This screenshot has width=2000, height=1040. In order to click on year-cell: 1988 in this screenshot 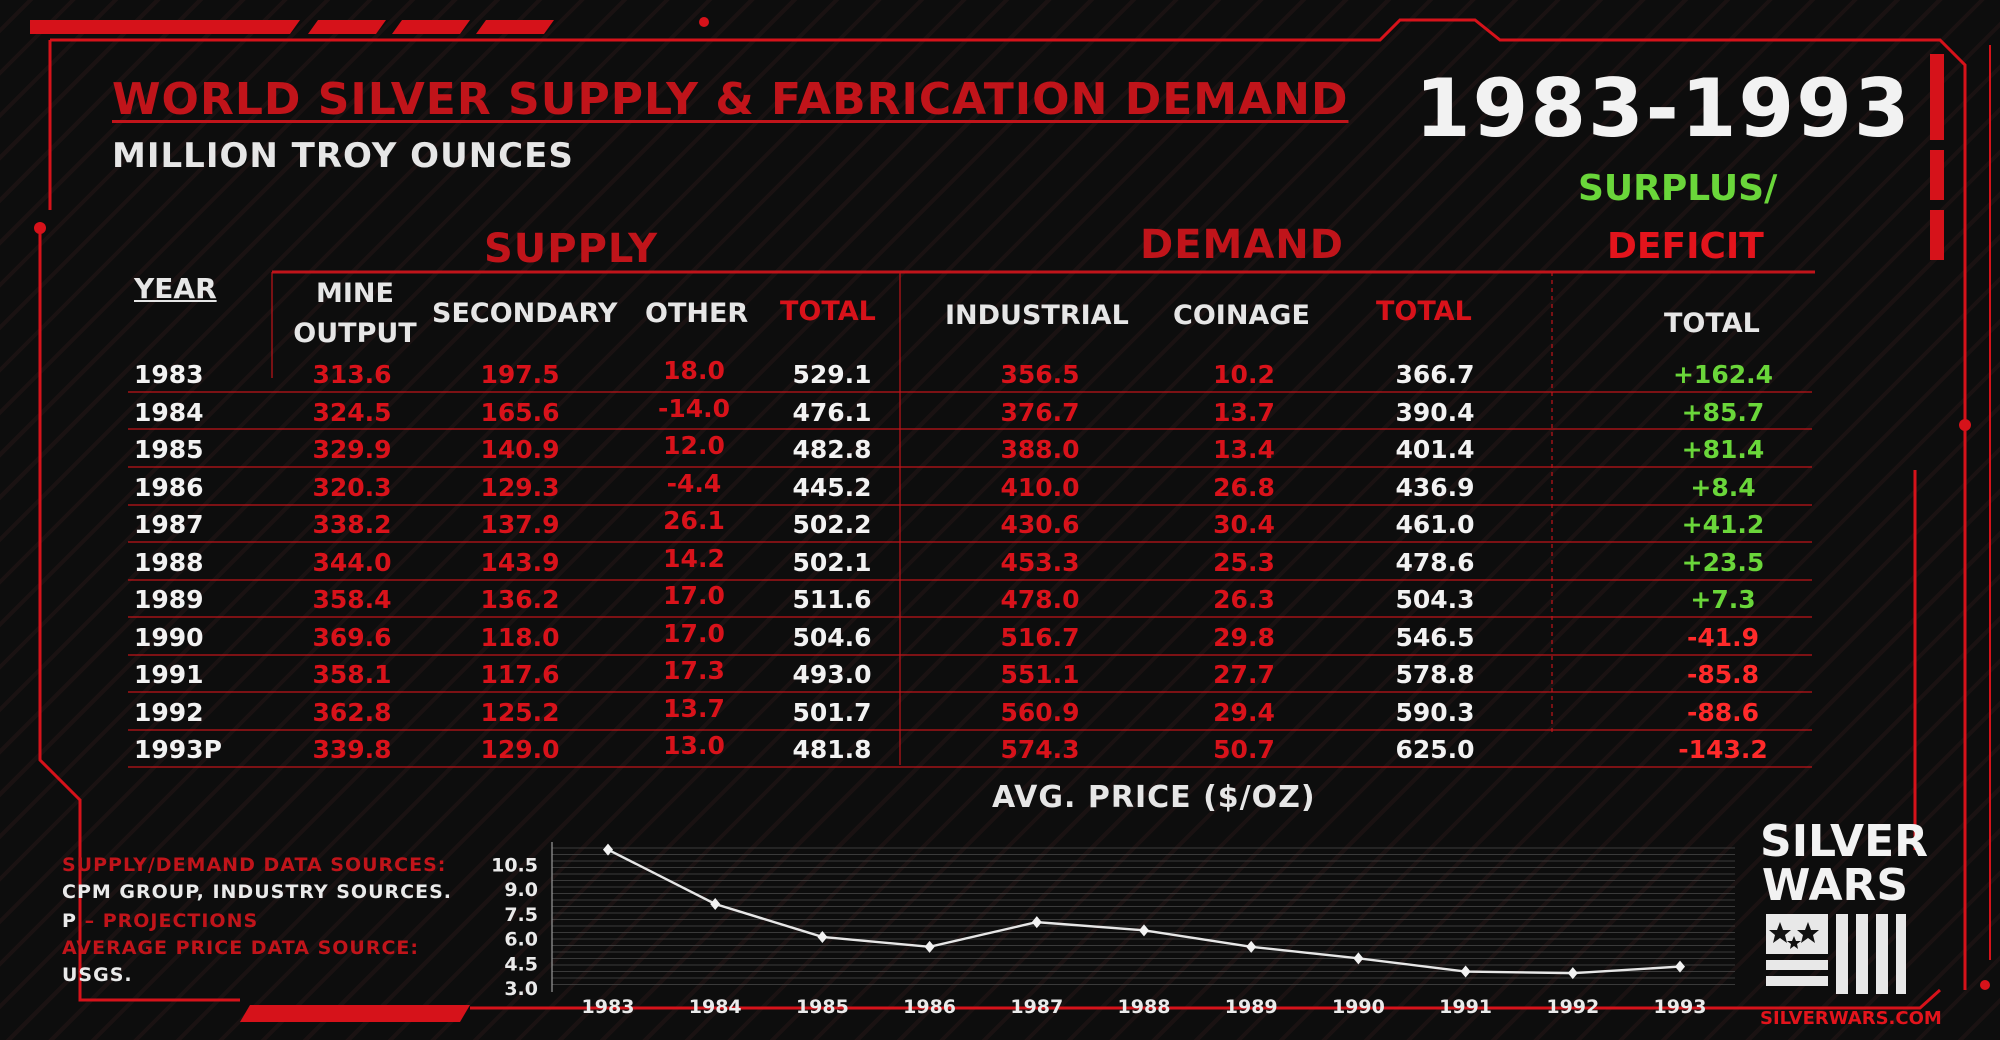, I will do `click(169, 562)`.